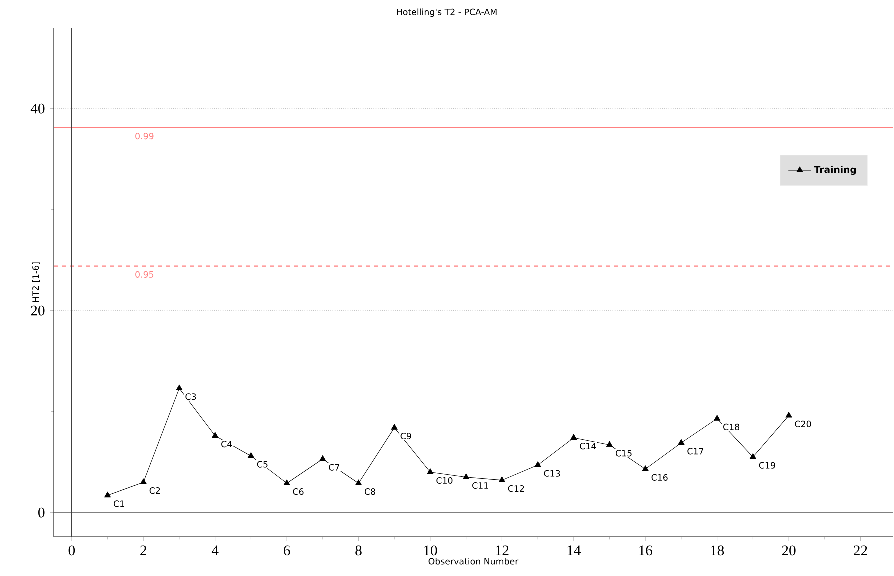  What do you see at coordinates (473, 561) in the screenshot?
I see `x-axis-title: Observation Number` at bounding box center [473, 561].